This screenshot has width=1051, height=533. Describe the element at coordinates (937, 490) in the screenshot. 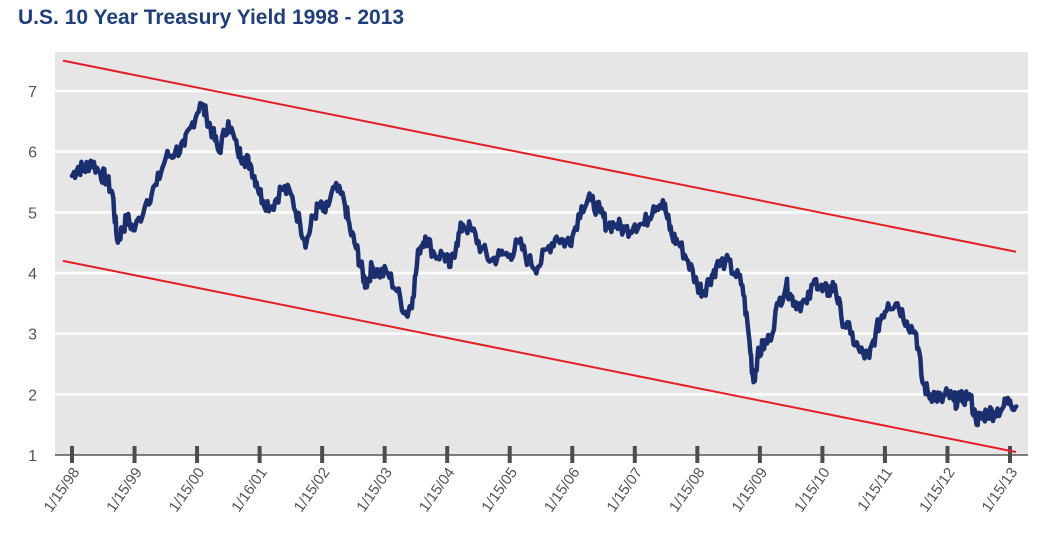

I see `x-tick-label: 1/15/12` at that location.